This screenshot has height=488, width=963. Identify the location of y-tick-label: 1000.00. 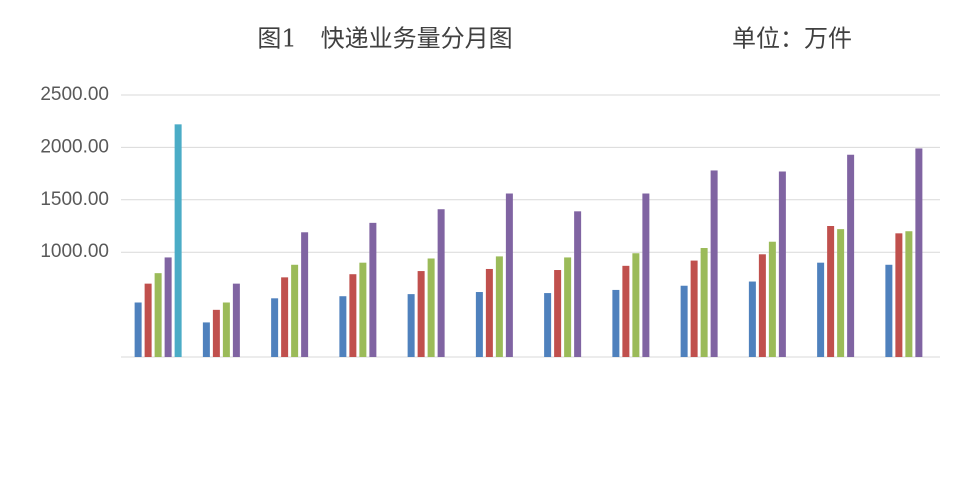
(74, 251).